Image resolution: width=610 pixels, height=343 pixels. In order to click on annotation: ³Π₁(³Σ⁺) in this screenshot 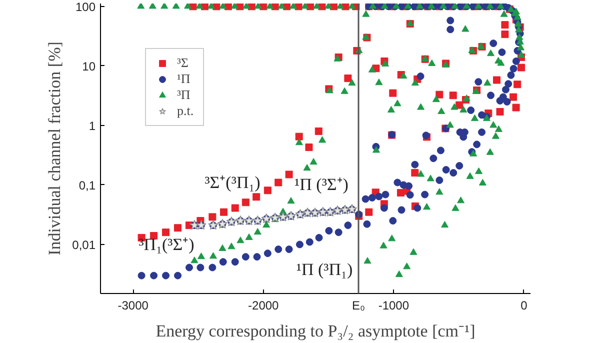, I will do `click(166, 244)`.